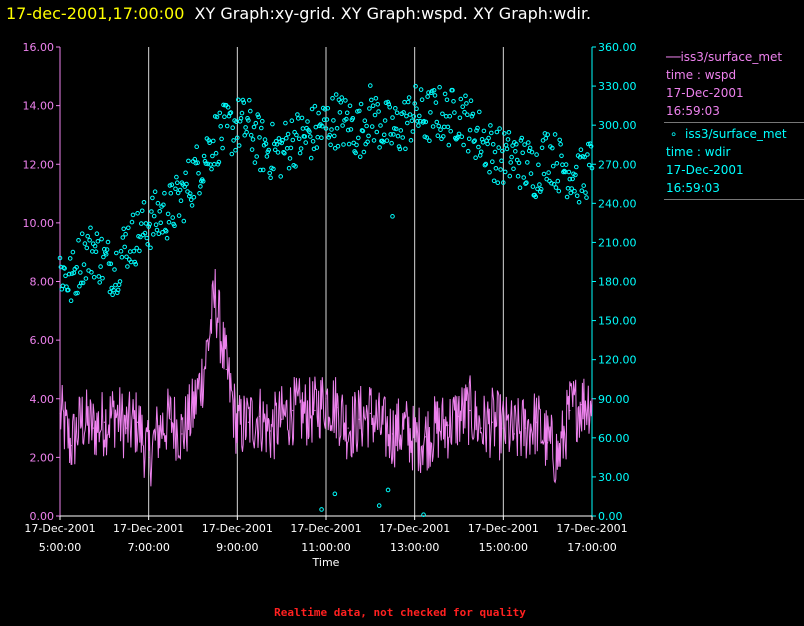 The height and width of the screenshot is (626, 804). I want to click on wdir-outlier-point, so click(388, 490).